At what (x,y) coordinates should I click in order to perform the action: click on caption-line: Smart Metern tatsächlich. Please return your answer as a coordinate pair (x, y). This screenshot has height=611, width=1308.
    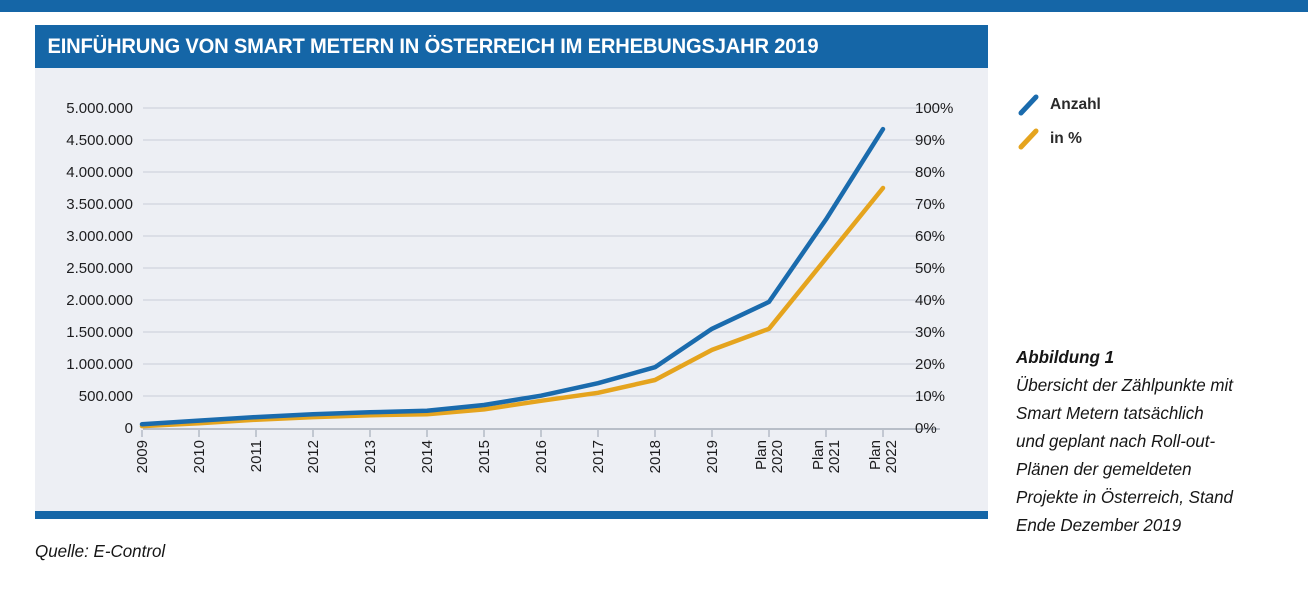
    Looking at the image, I should click on (1110, 413).